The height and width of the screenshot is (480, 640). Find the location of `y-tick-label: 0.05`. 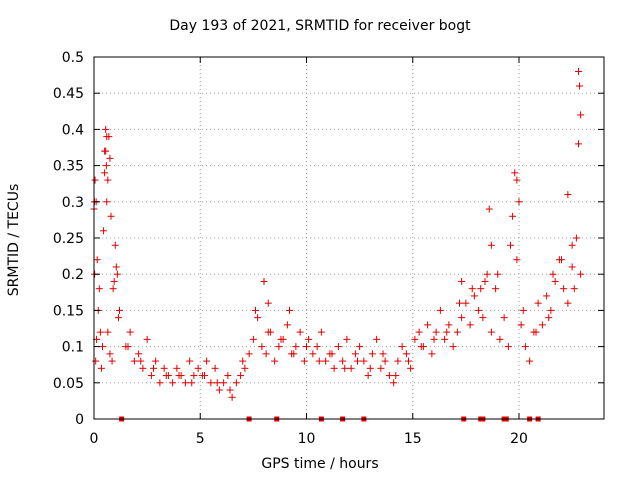

y-tick-label: 0.05 is located at coordinates (68, 384).